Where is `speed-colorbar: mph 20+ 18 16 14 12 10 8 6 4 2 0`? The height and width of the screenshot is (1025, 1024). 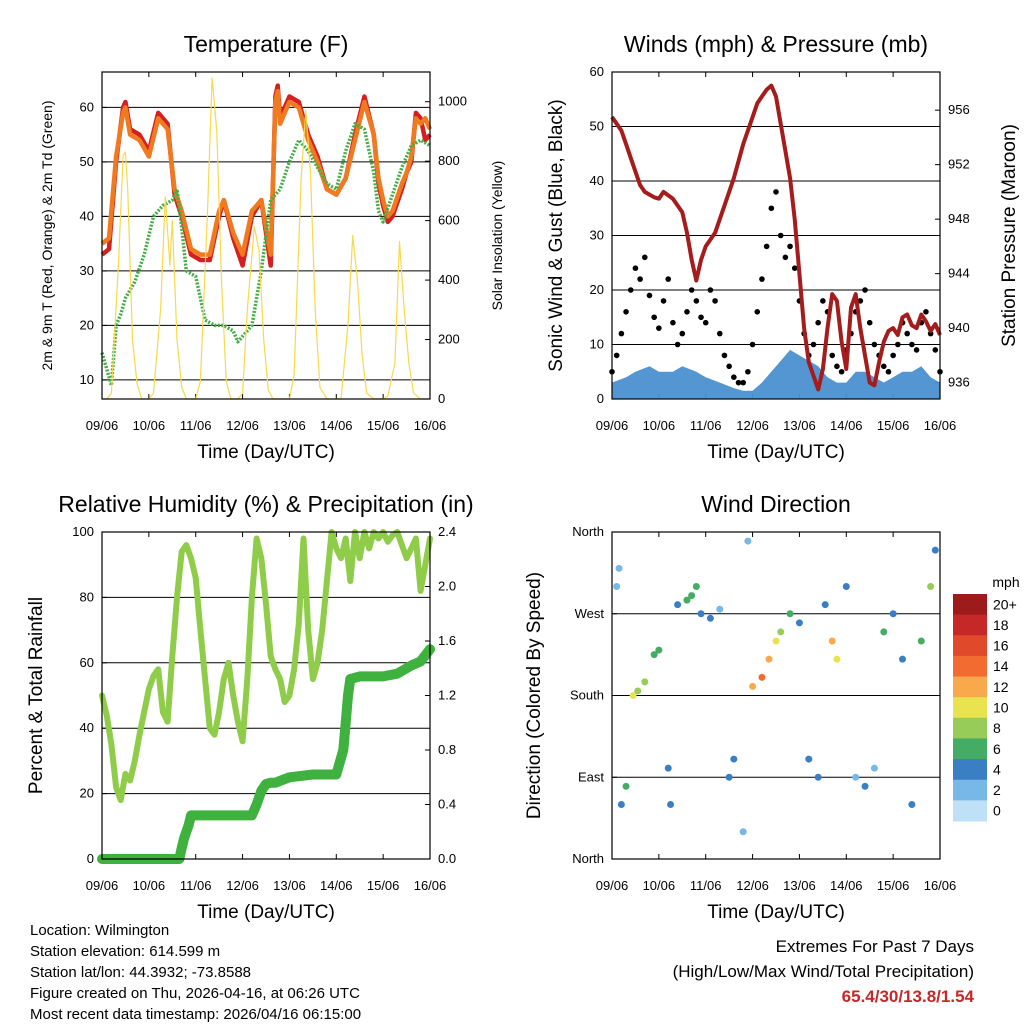
speed-colorbar: mph 20+ 18 16 14 12 10 8 6 4 2 0 is located at coordinates (986, 698).